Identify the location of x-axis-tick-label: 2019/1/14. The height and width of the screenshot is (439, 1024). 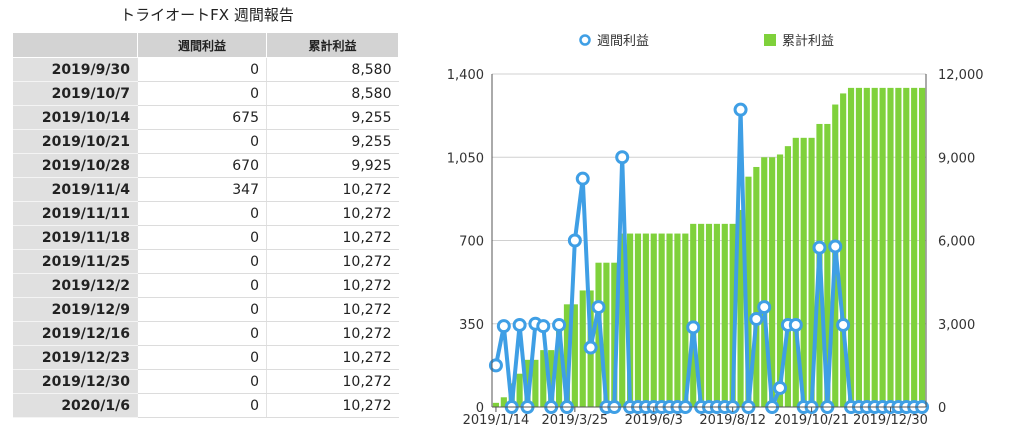
(496, 420).